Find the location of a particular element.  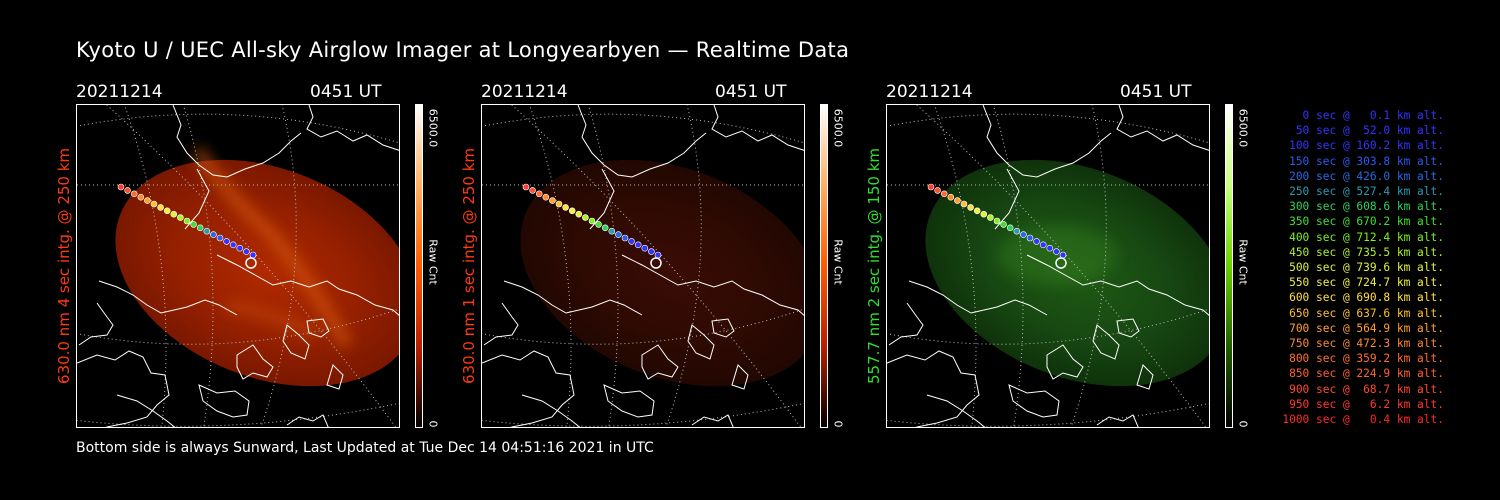

legend-row: 900 sec @ 68.7 km alt. is located at coordinates (1366, 389).